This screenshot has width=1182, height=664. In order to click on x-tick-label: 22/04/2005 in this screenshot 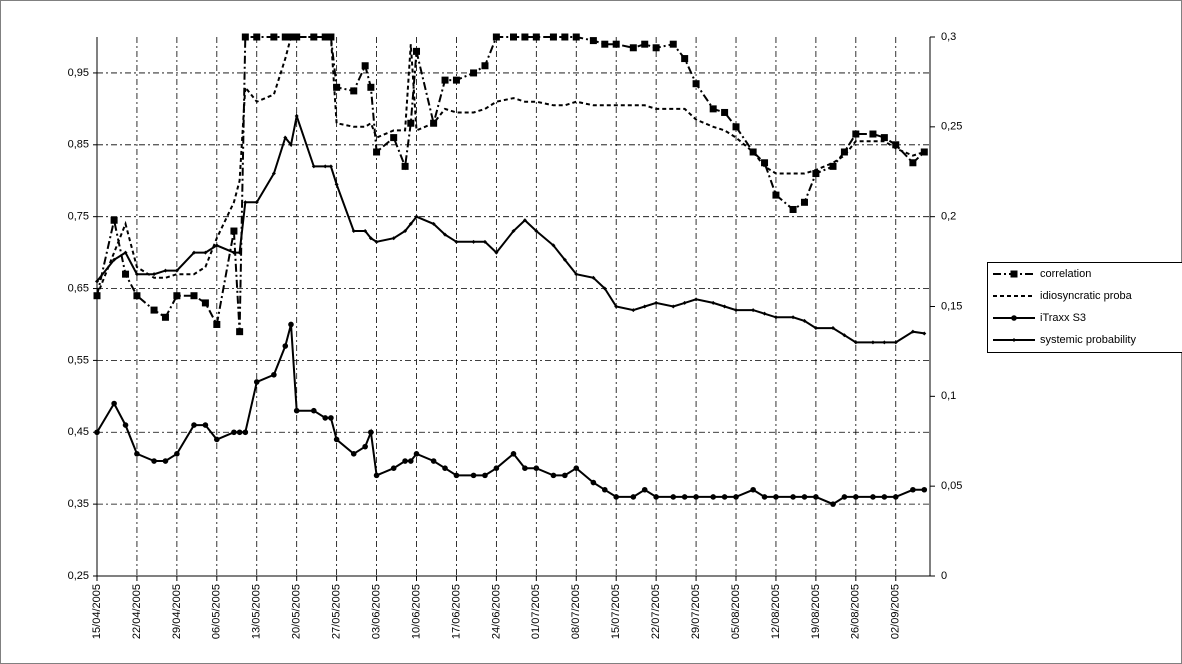, I will do `click(137, 611)`.